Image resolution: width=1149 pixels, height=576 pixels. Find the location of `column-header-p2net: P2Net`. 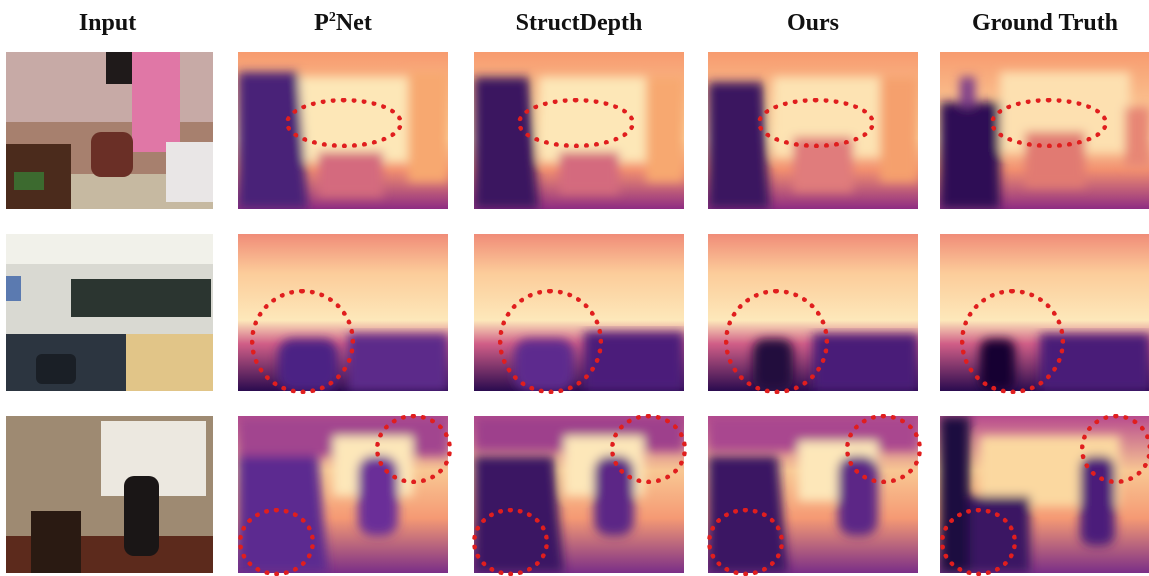

column-header-p2net: P2Net is located at coordinates (343, 23).